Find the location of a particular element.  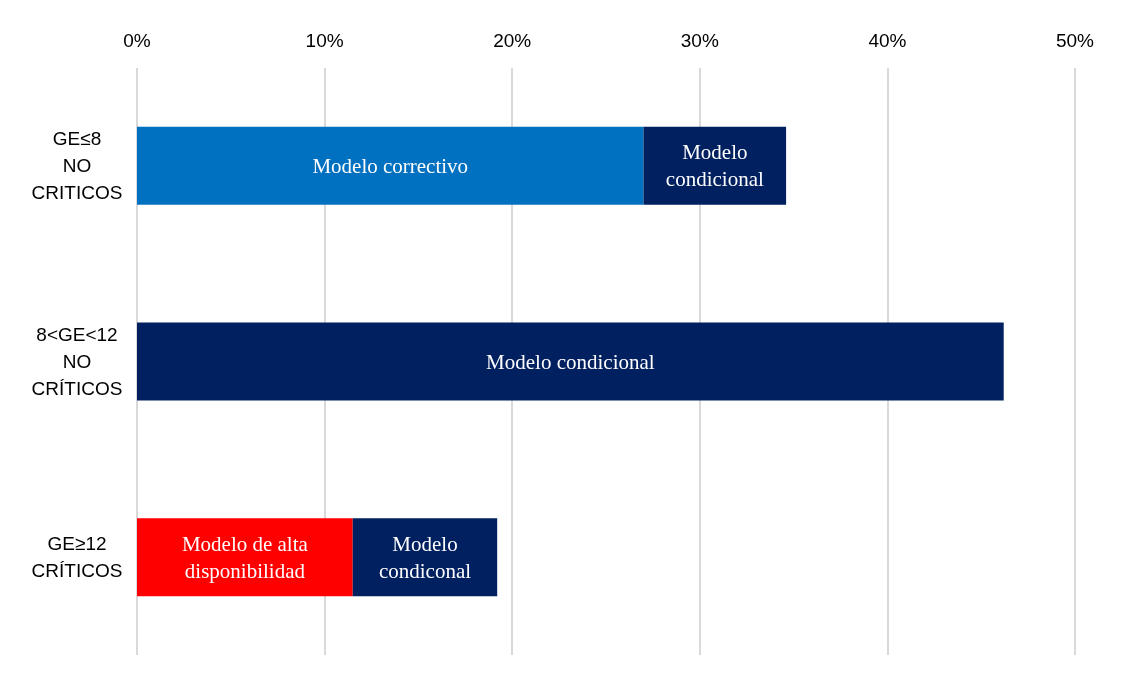

y-tick-label: 8<GE<12 NO CRÍTICOS is located at coordinates (77, 361).